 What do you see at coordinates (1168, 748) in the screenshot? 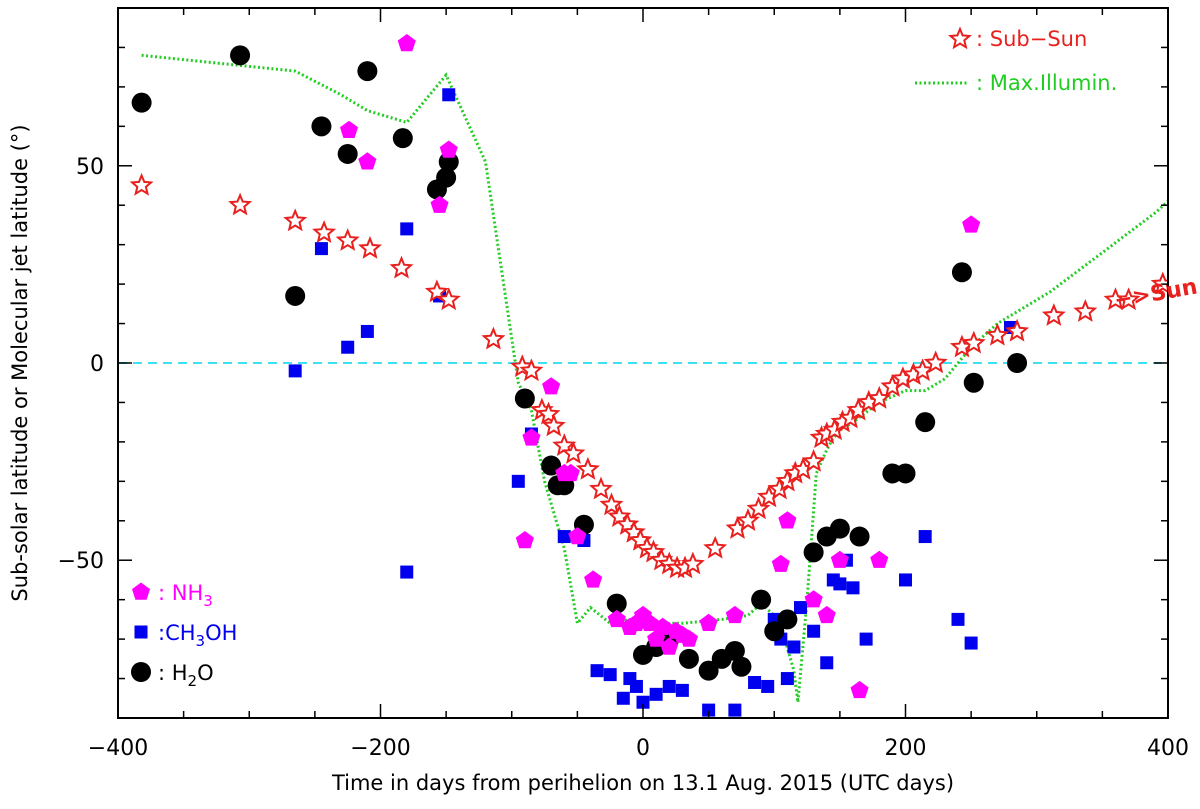
I see `x-tick-label: 400` at bounding box center [1168, 748].